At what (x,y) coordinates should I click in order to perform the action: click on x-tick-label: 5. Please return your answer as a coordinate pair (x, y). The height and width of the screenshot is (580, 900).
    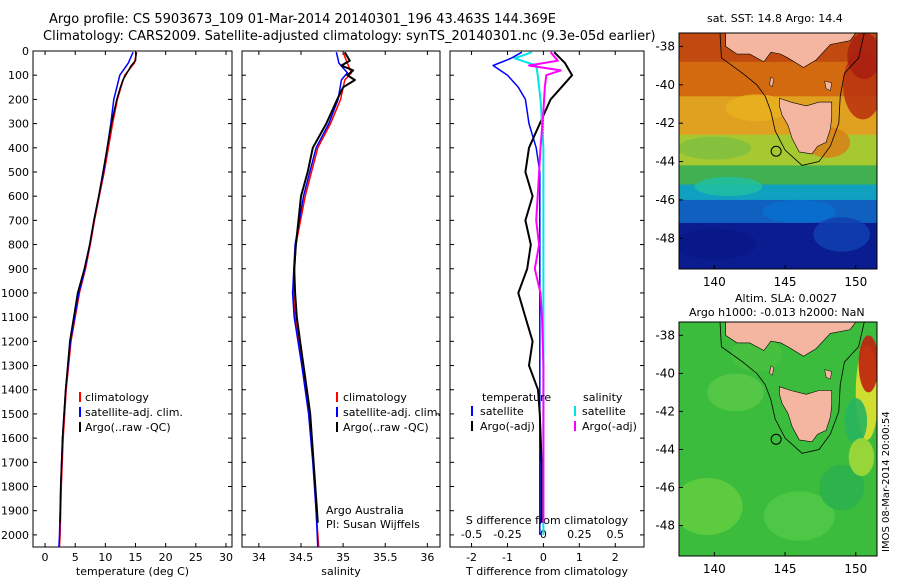
    Looking at the image, I should click on (75, 557).